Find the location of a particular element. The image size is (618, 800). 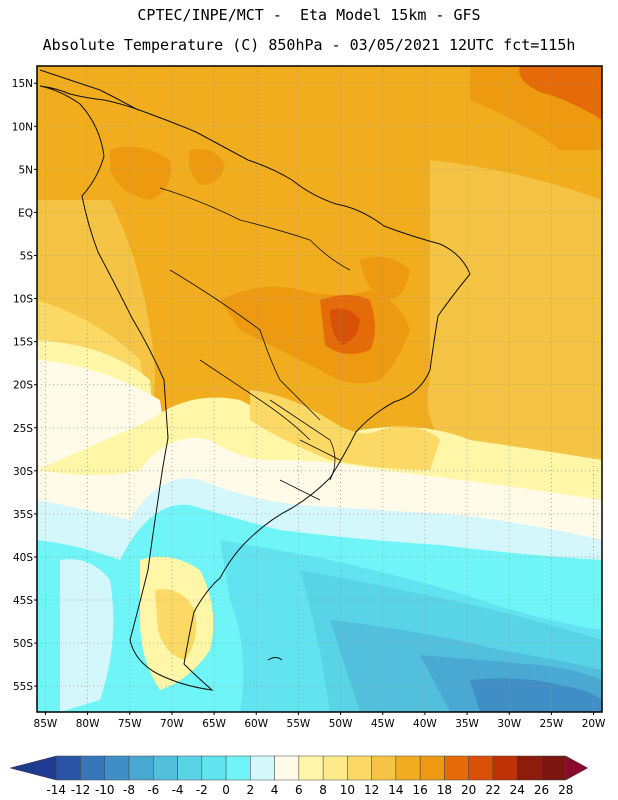

colorbar-label: -12 is located at coordinates (81, 790).